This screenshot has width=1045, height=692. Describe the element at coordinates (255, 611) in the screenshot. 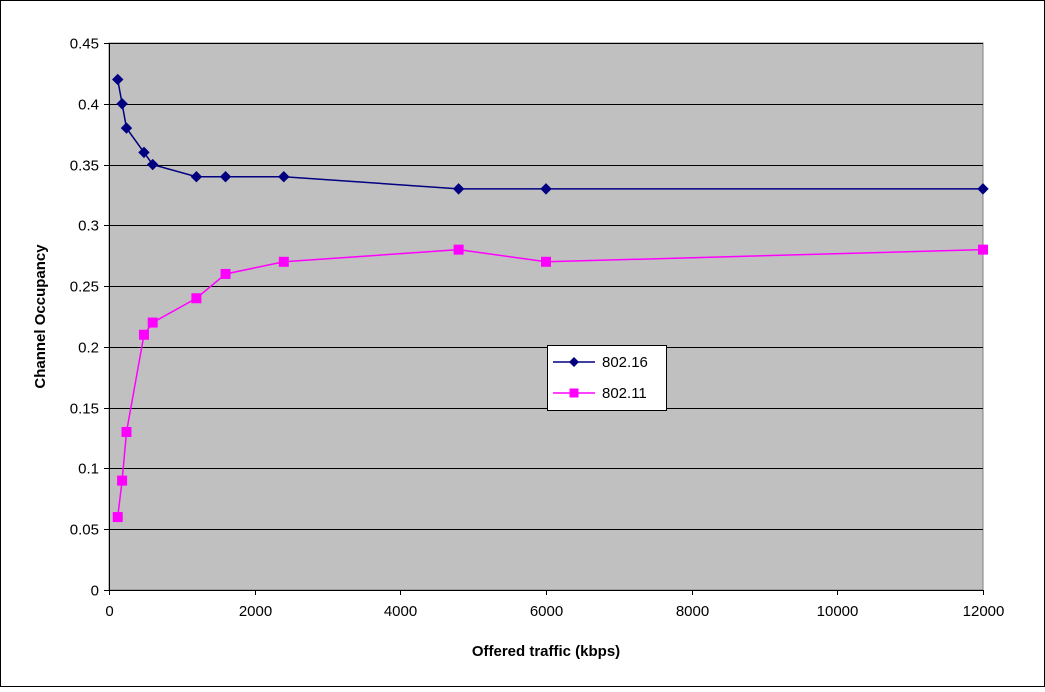

I see `x-tick-label-1: 2000` at that location.